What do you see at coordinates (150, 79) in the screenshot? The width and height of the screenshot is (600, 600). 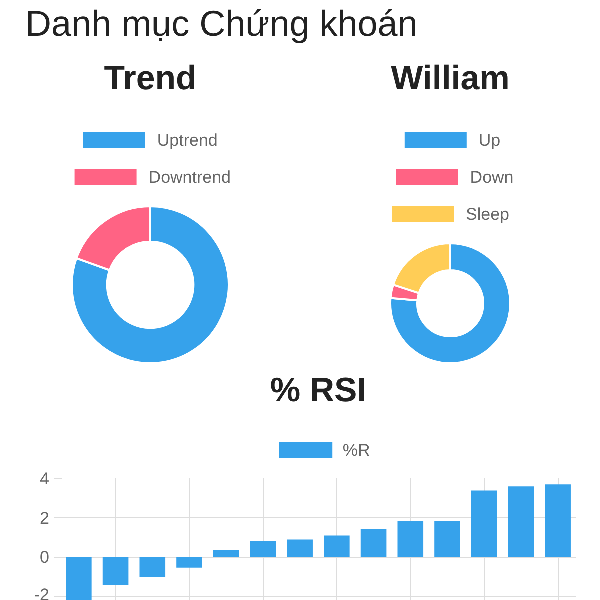 I see `chart-title: Trend` at bounding box center [150, 79].